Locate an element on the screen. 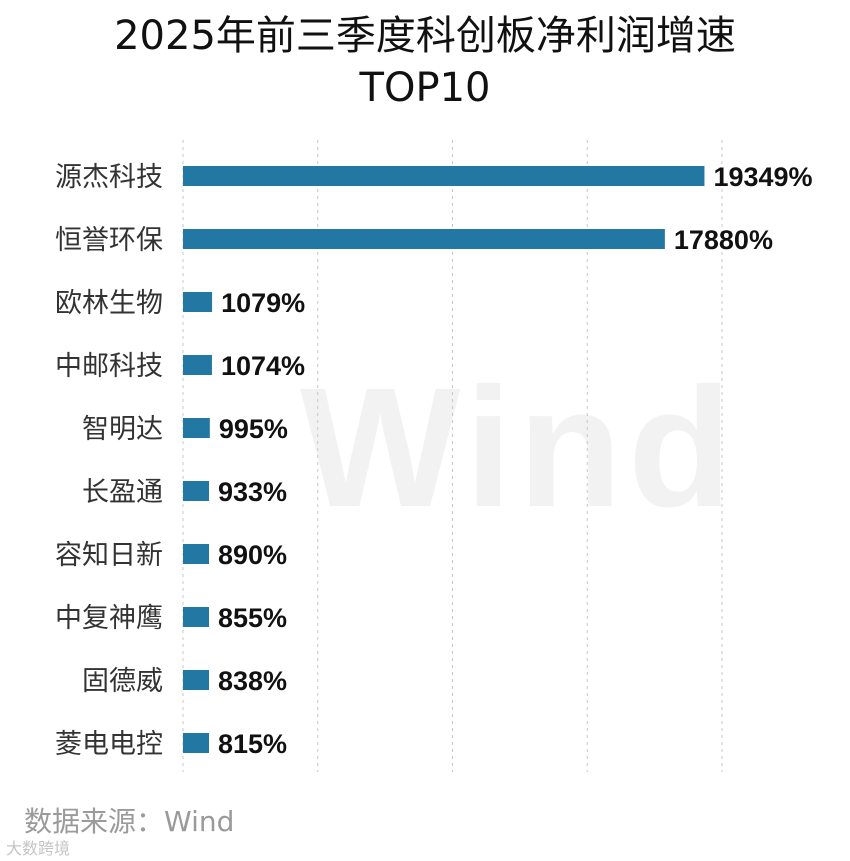  category-label: 菱电电控 is located at coordinates (109, 744).